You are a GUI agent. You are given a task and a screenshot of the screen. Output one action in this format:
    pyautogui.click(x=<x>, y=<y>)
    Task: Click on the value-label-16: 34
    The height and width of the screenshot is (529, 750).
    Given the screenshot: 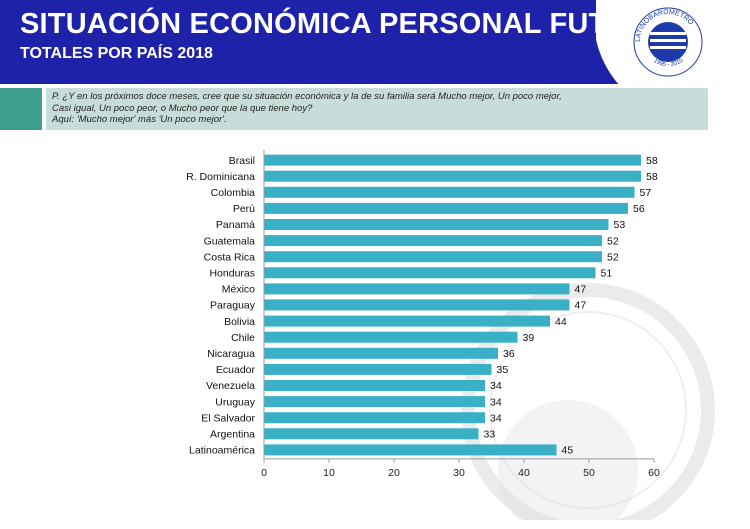 What is the action you would take?
    pyautogui.click(x=496, y=418)
    